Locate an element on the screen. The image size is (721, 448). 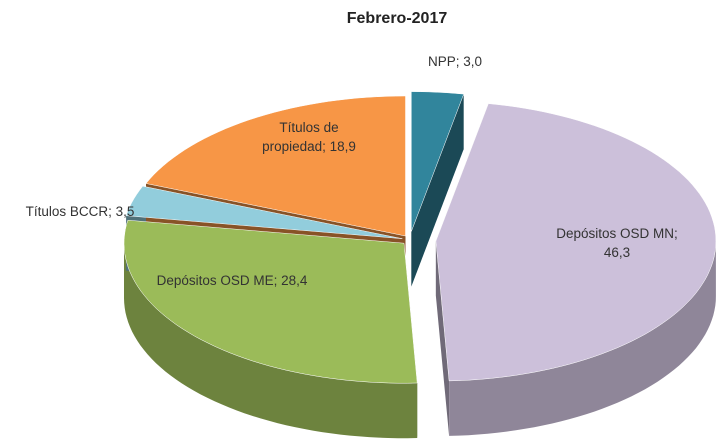
data-label: Depósitos OSD ME; 28,4 is located at coordinates (232, 280).